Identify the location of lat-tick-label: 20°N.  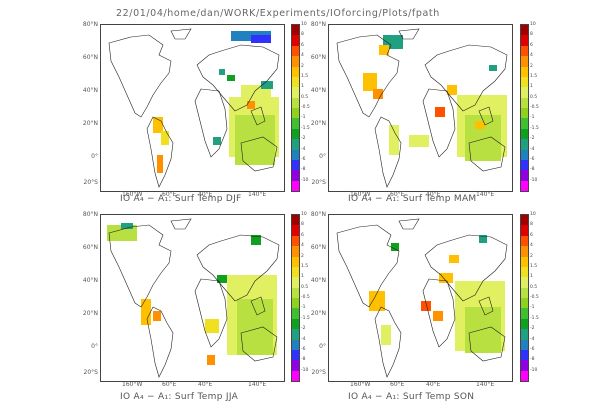
(90, 313).